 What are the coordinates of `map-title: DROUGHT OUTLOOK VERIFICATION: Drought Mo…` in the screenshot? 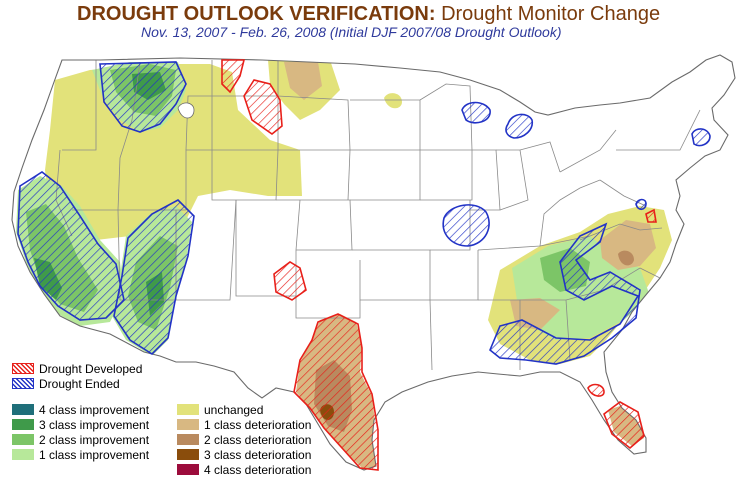 It's located at (368, 14).